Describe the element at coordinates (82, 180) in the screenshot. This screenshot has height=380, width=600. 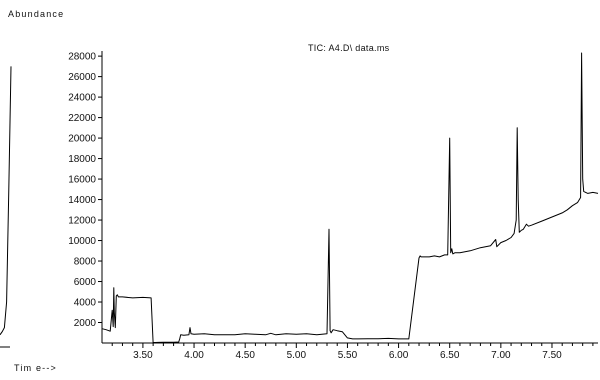
I see `y-tick-label: 16000` at that location.